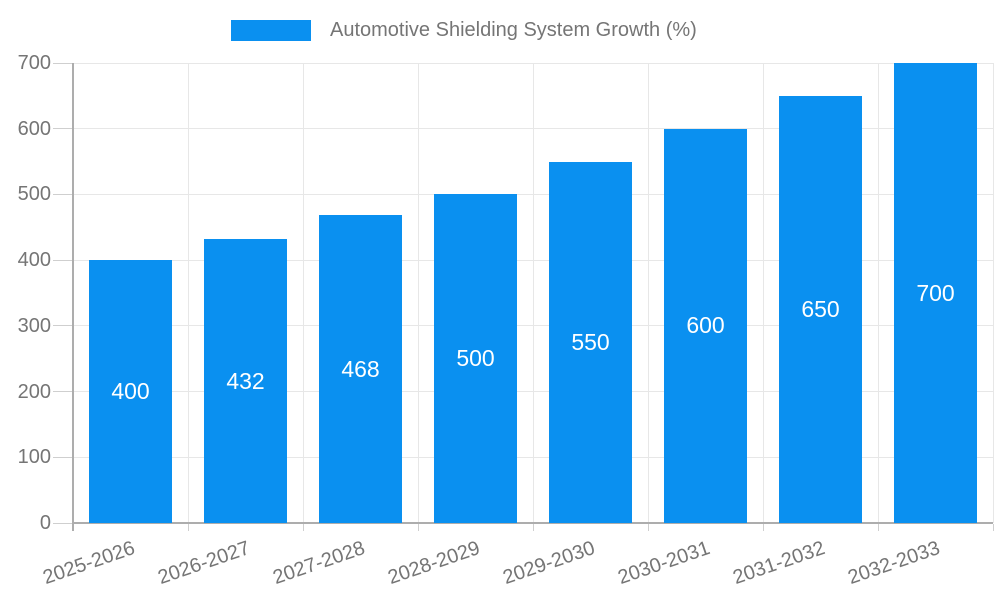  Describe the element at coordinates (894, 563) in the screenshot. I see `x-category-label: 2032-2033` at that location.